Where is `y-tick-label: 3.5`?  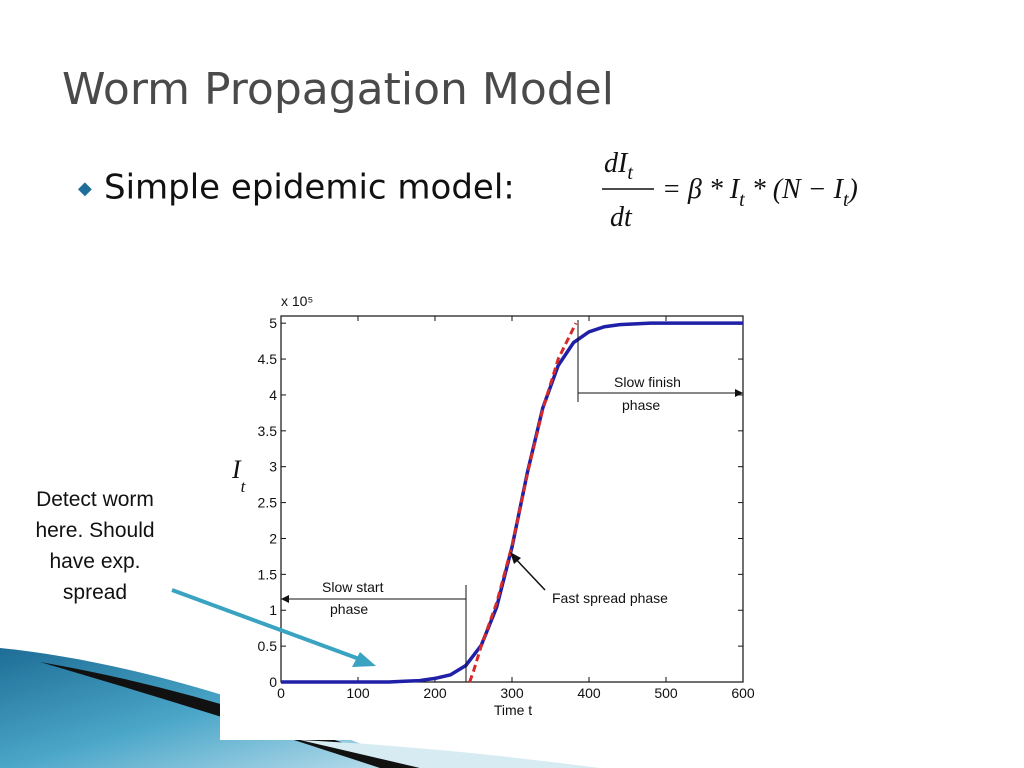
y-tick-label: 3.5 is located at coordinates (268, 431).